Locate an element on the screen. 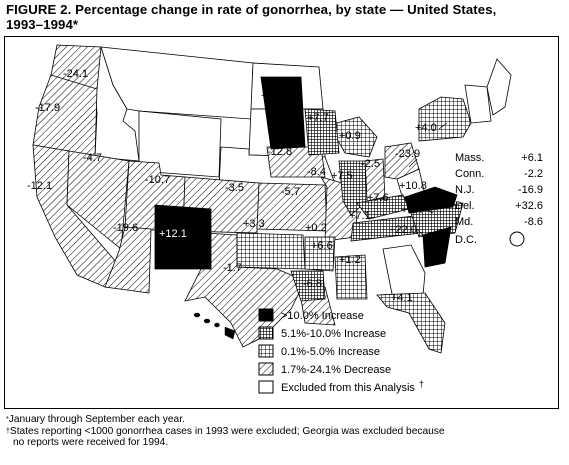 The height and width of the screenshot is (465, 569). label-OK: +3.3 is located at coordinates (254, 224).